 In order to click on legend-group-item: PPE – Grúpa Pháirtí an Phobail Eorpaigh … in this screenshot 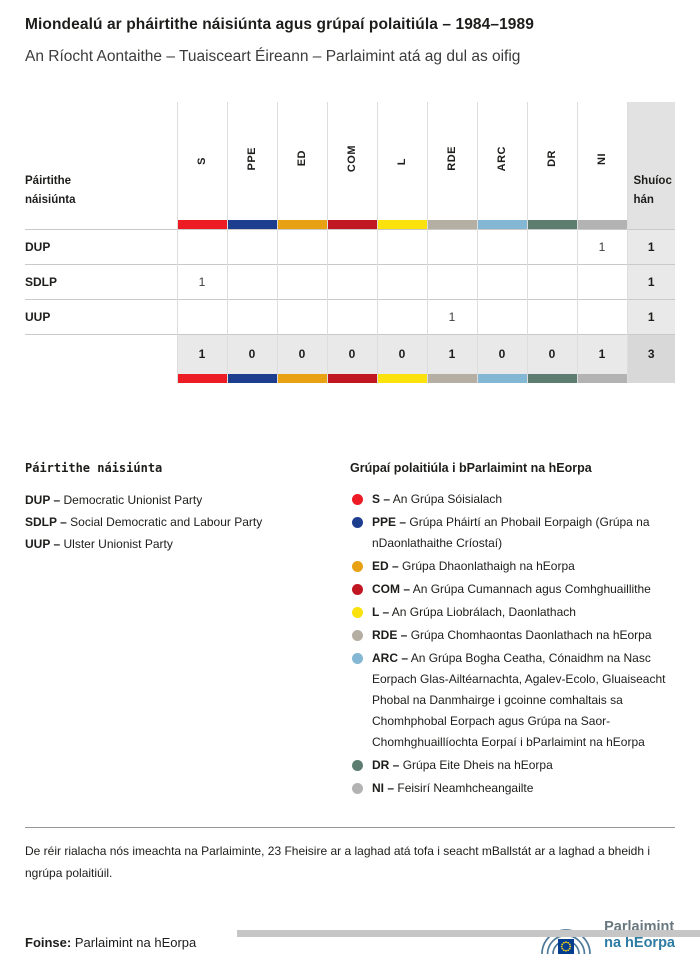, I will do `click(512, 533)`.